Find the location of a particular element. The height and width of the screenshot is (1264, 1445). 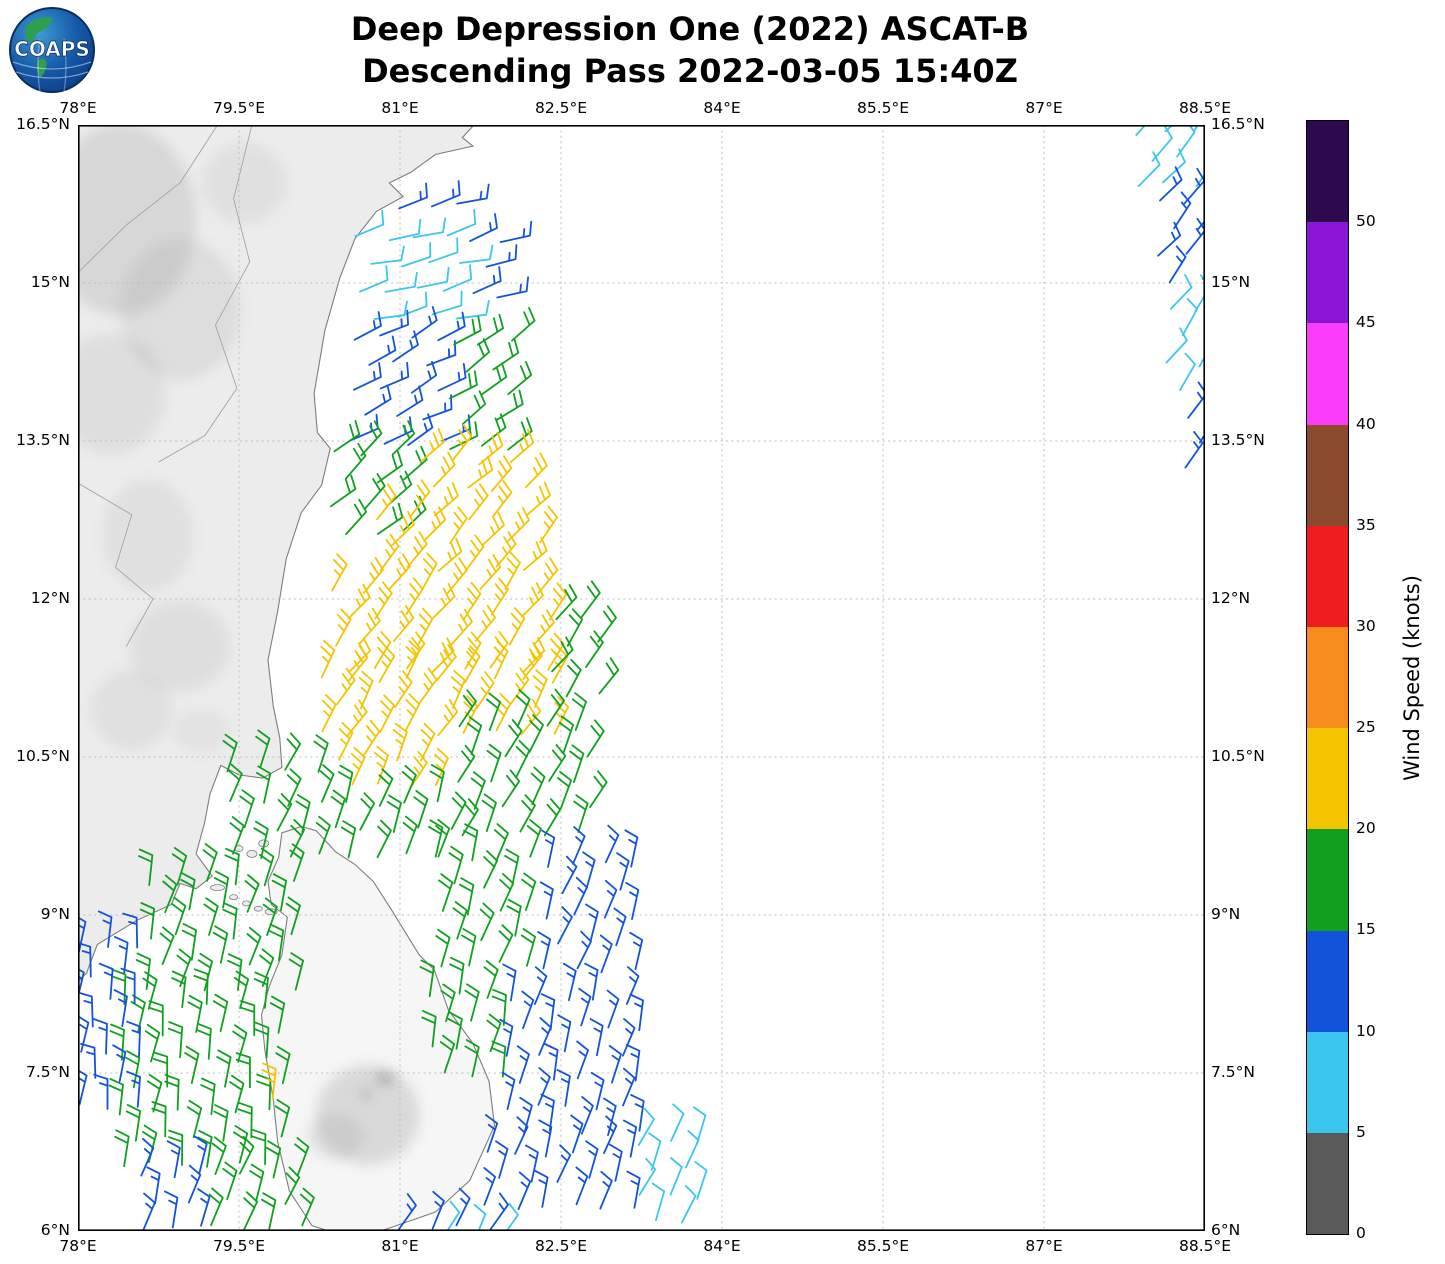

coaps-globe-icon: COAPS is located at coordinates (52, 50).